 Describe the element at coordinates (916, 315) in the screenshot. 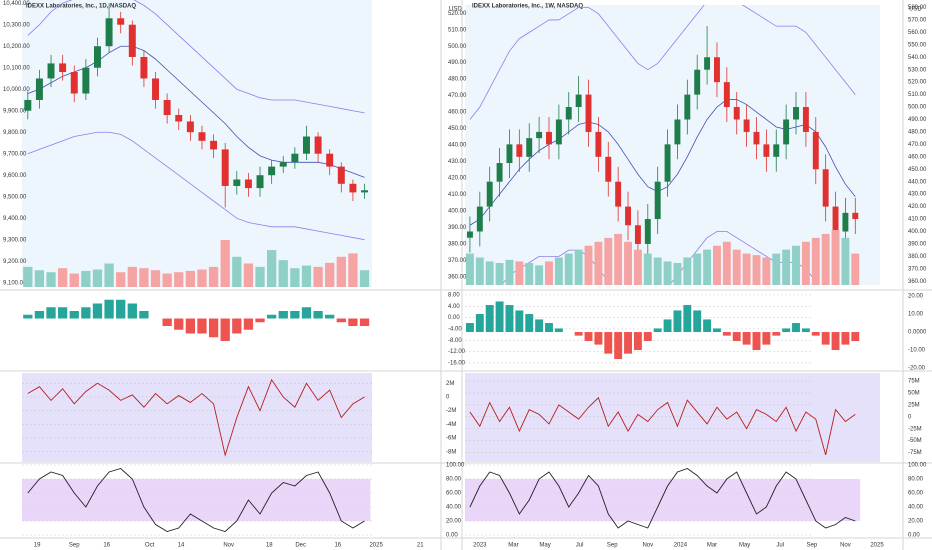

I see `y-tick-label: 10.00` at that location.